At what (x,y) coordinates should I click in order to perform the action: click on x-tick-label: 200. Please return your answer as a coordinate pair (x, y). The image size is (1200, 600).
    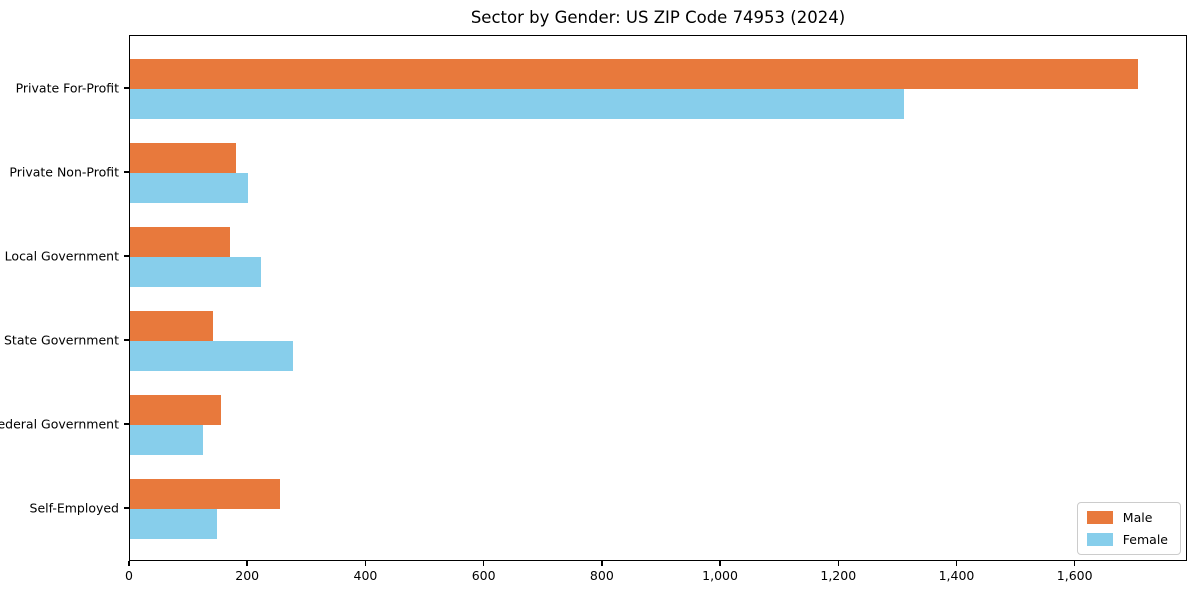
    Looking at the image, I should click on (247, 575).